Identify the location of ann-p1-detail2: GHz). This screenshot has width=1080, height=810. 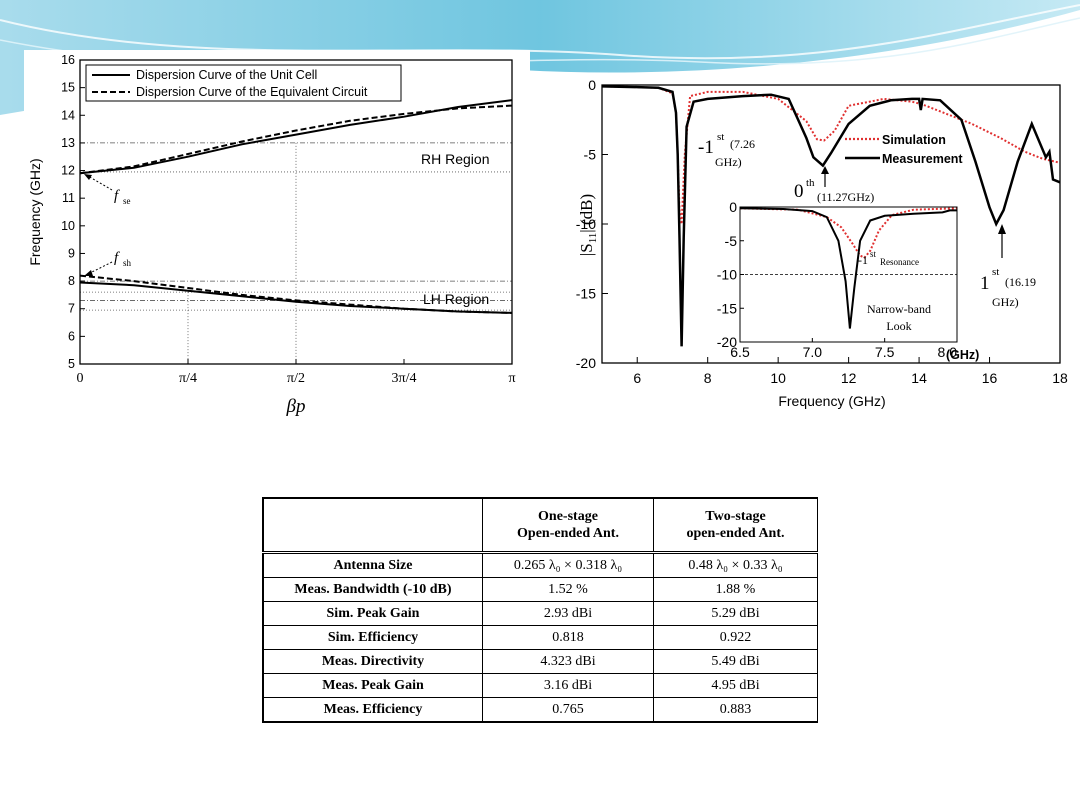
(1005, 302).